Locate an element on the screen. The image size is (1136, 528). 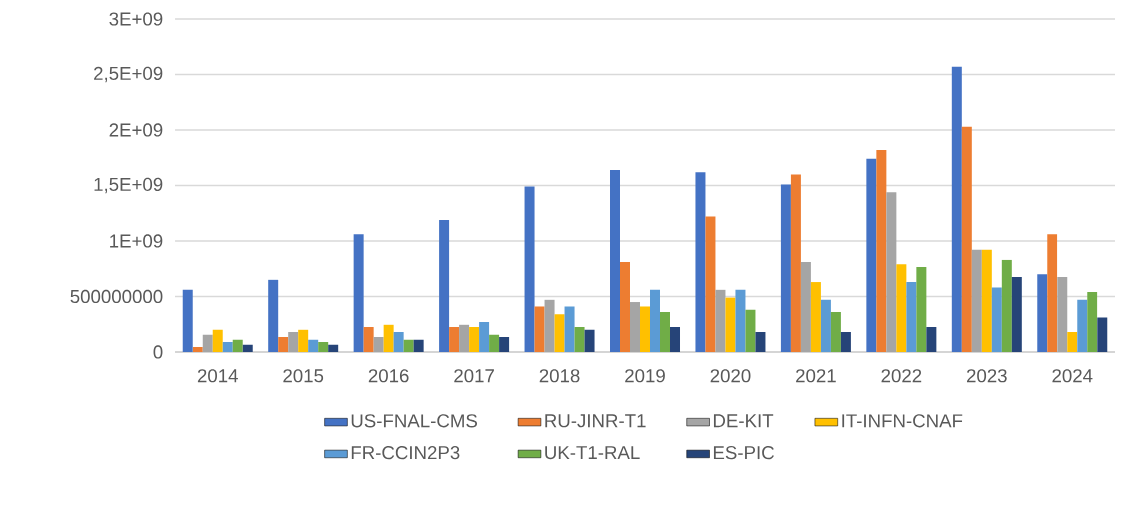
y-tick-label: 3E+09 is located at coordinates (136, 19).